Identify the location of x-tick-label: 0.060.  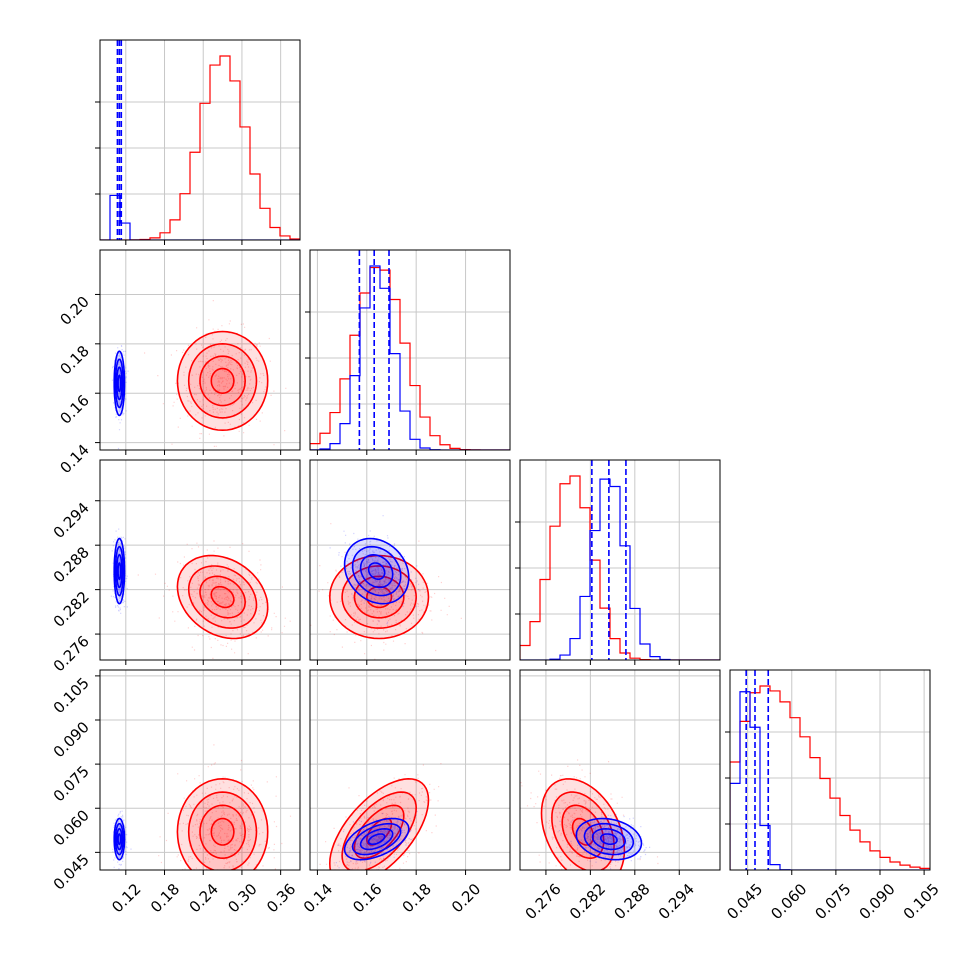
(788, 901).